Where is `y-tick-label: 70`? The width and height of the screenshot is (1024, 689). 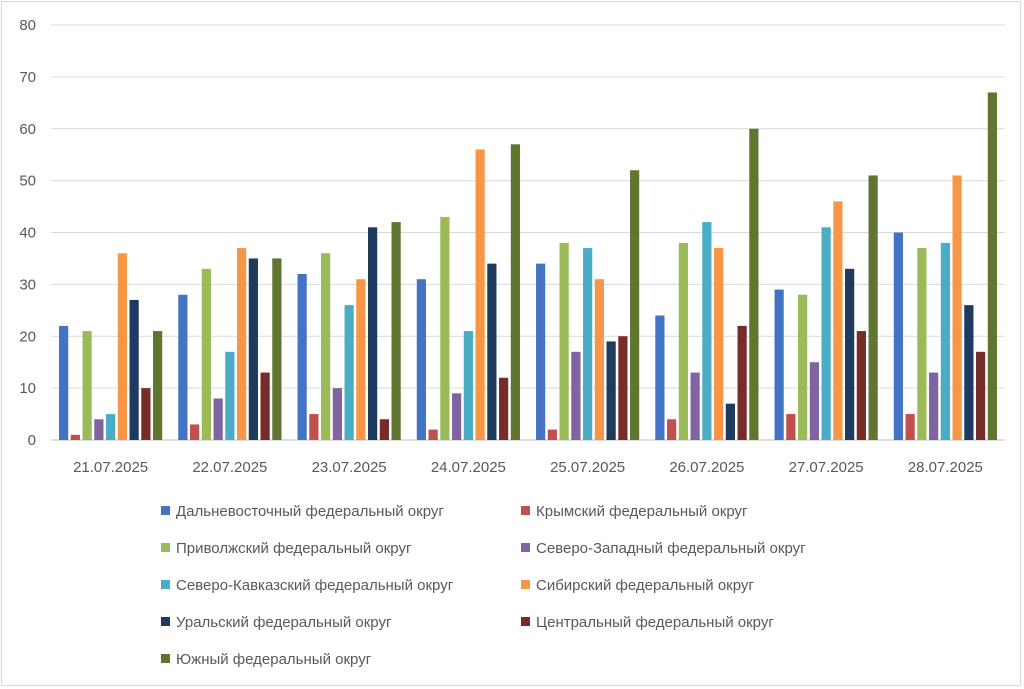 y-tick-label: 70 is located at coordinates (27, 77).